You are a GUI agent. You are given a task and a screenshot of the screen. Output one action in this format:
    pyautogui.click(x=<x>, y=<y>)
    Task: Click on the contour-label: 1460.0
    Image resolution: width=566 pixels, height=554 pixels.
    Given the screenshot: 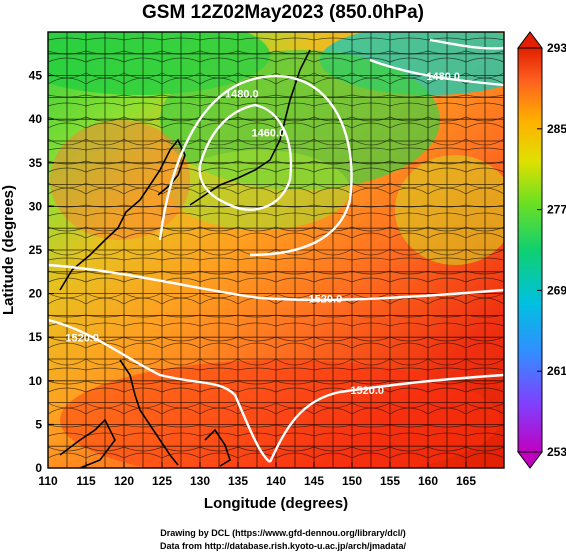 What is the action you would take?
    pyautogui.click(x=269, y=134)
    